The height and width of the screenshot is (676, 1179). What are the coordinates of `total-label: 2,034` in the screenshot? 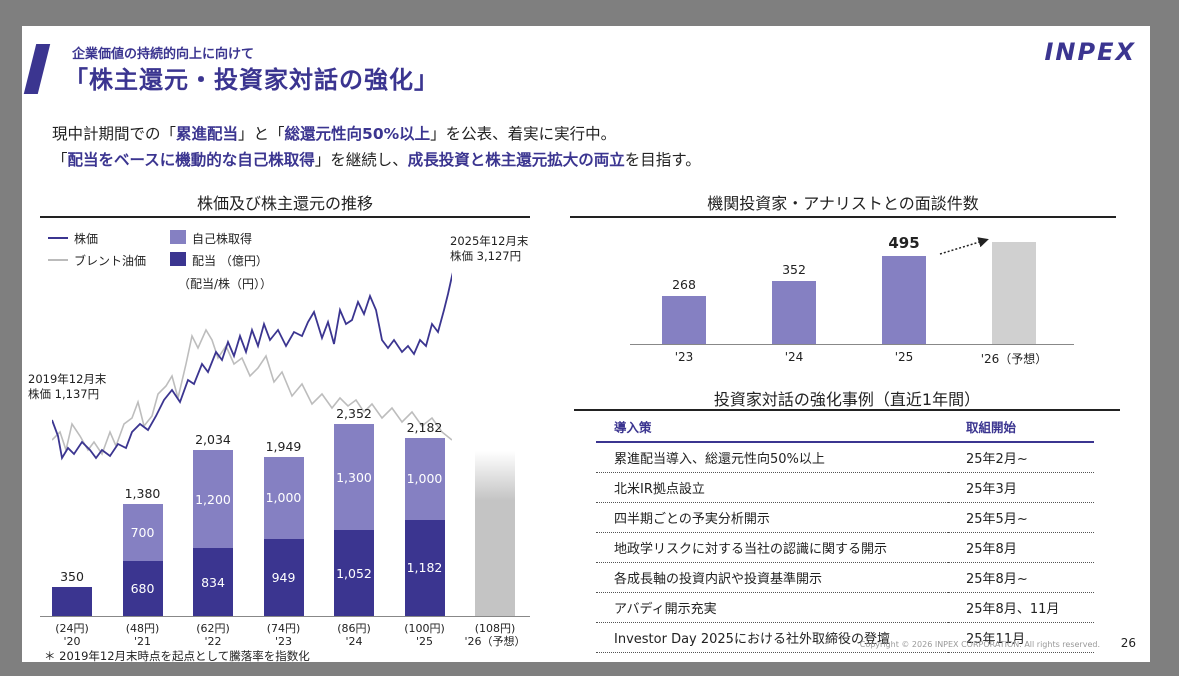 It's located at (213, 440).